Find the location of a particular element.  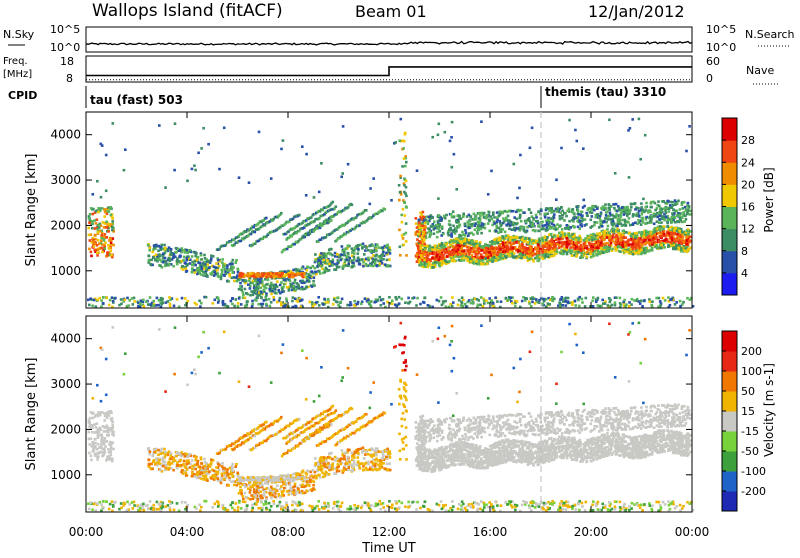

freq-unit-label: [MHz] is located at coordinates (17, 74).